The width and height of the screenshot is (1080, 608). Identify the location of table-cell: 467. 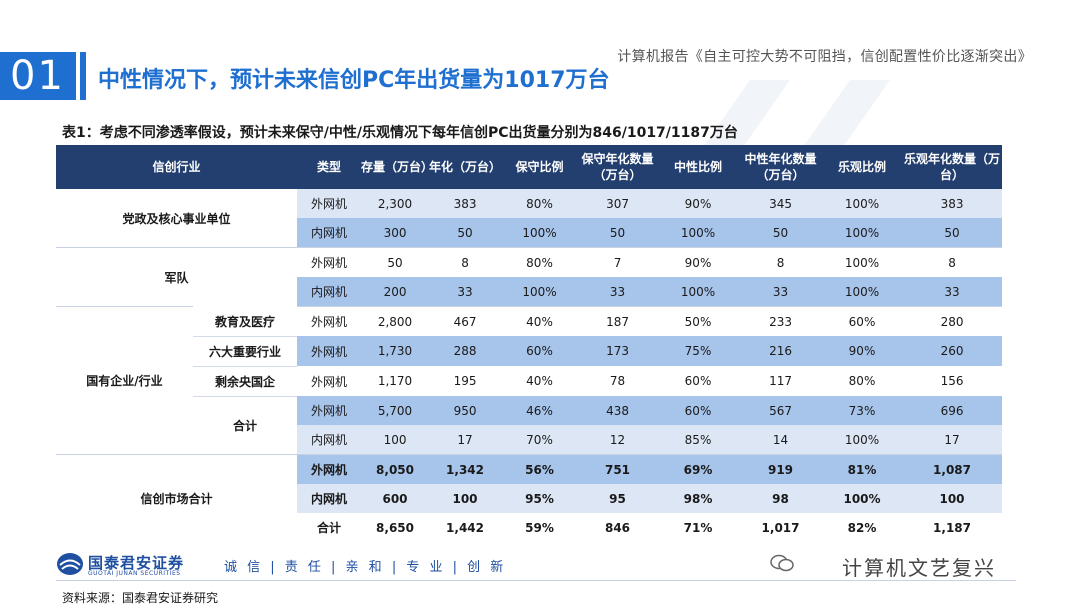
(465, 321).